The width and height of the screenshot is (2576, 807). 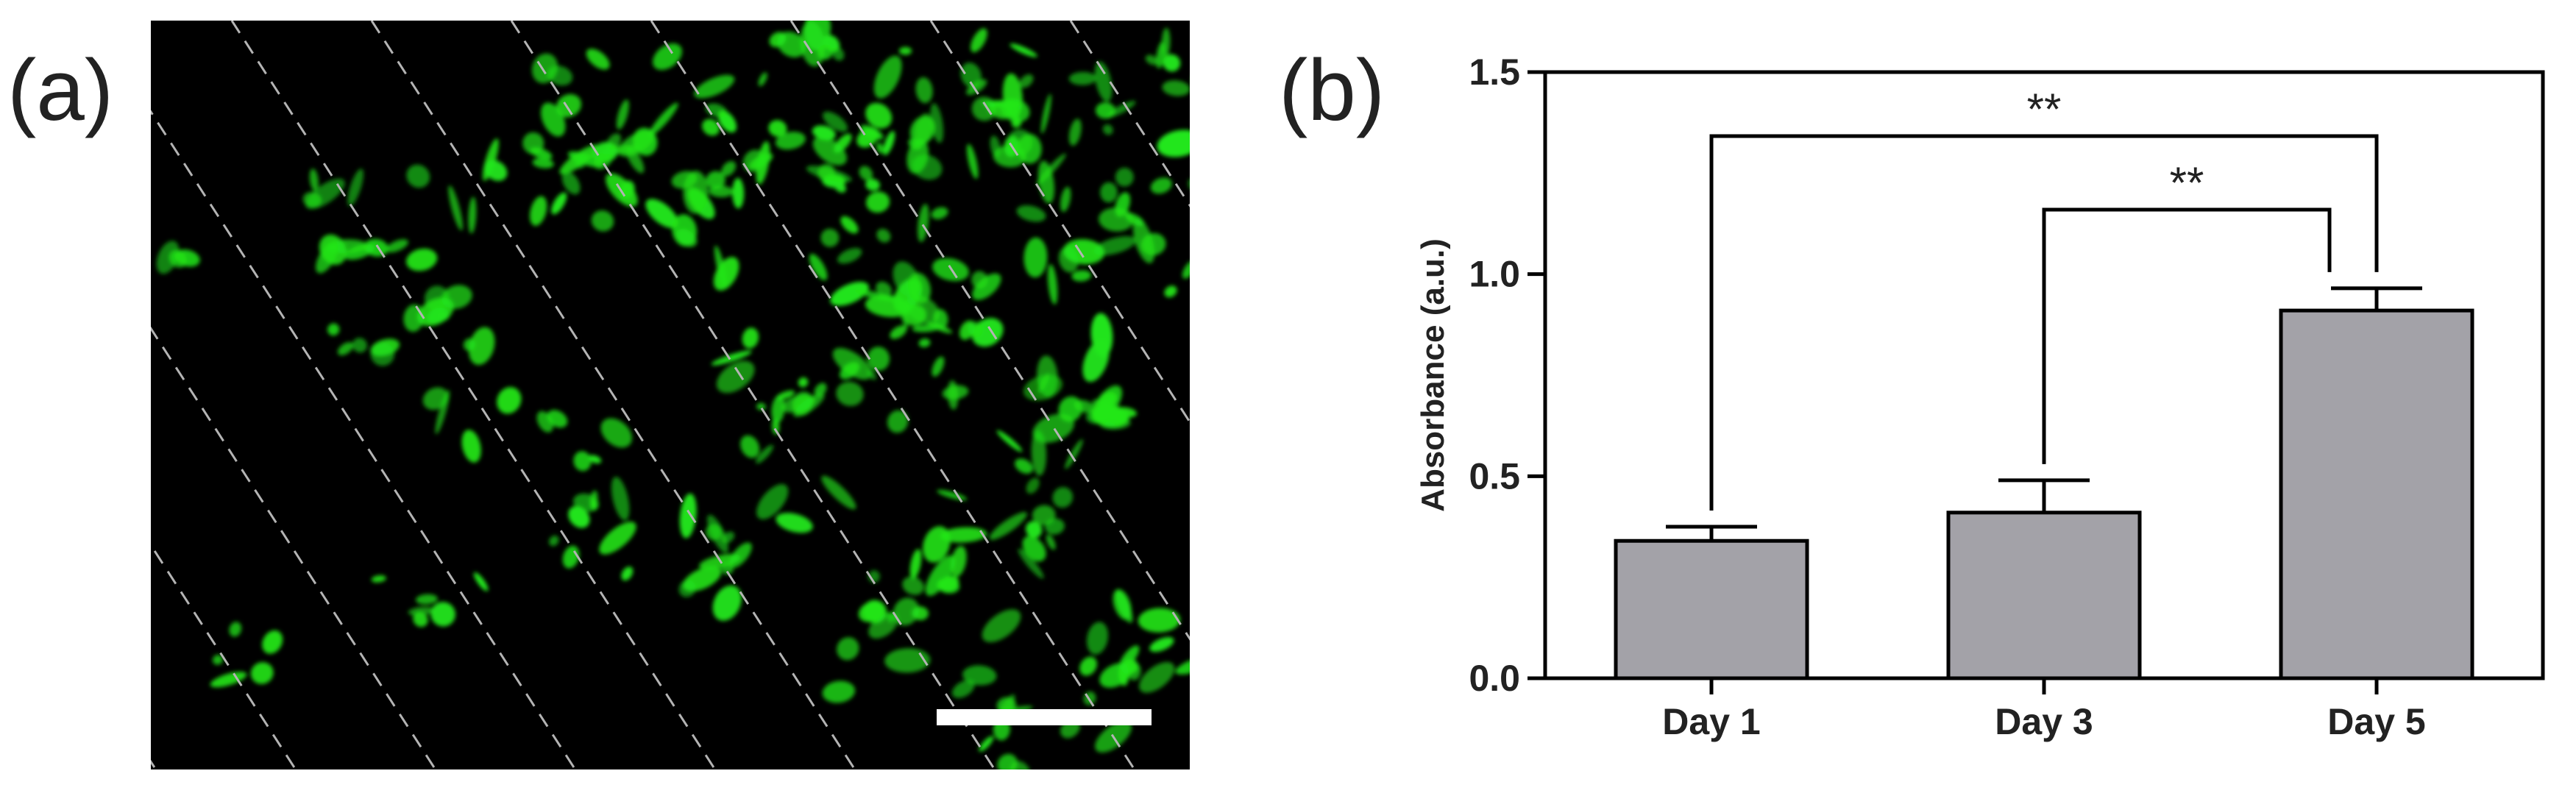 I want to click on y-tick-label: 1.5, so click(x=1494, y=72).